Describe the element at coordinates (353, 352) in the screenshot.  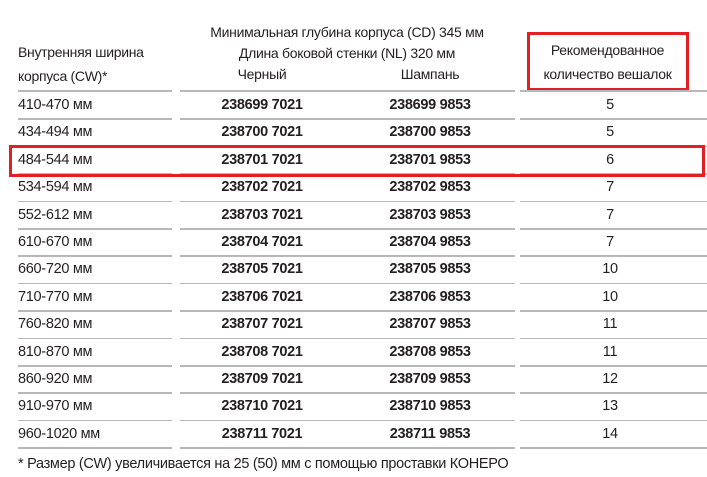
I see `table-row: 810-870 мм 238708 7021 238708 9853 11` at that location.